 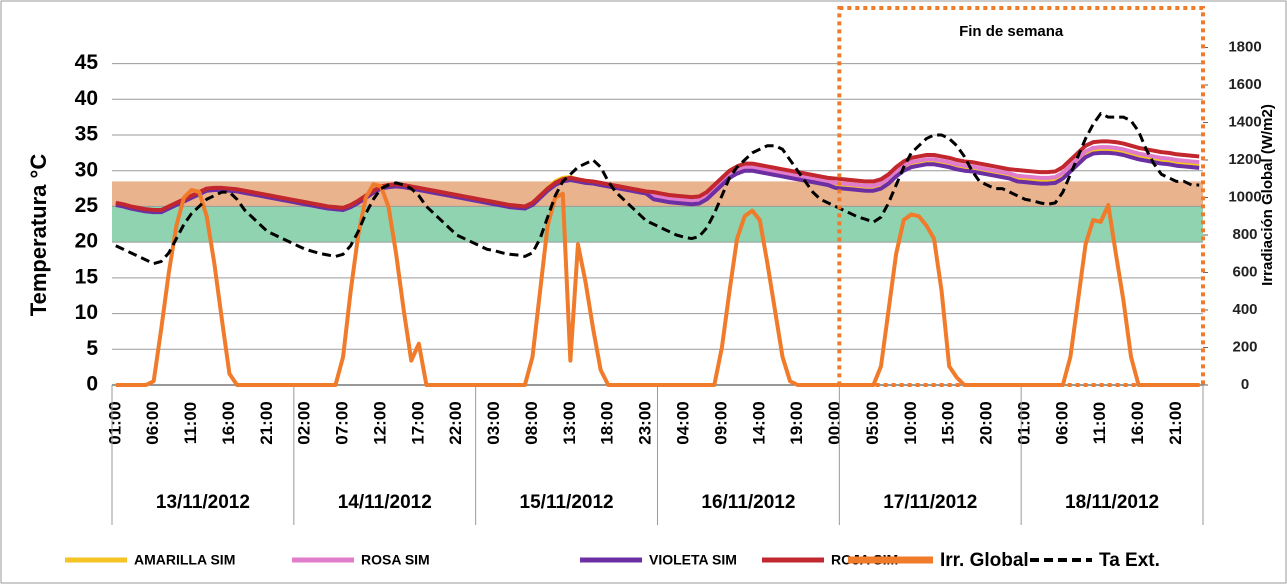 What do you see at coordinates (342, 422) in the screenshot?
I see `x-tick-label: 07:00` at bounding box center [342, 422].